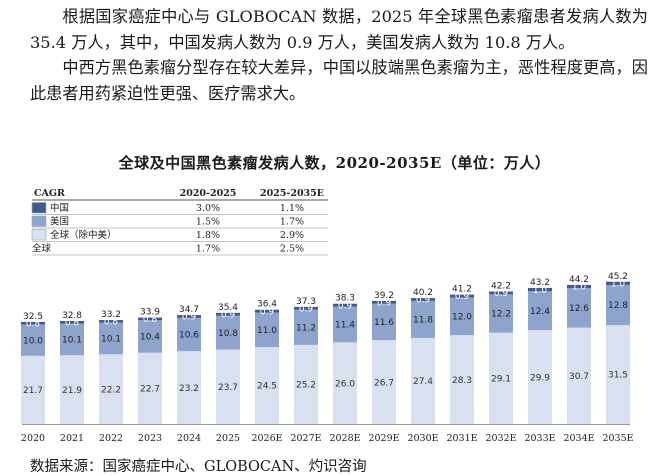  I want to click on segment-label: 12.6, so click(579, 309).